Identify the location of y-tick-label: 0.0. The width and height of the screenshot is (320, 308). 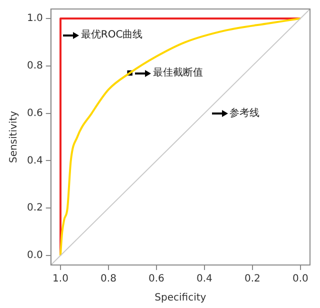
(34, 256).